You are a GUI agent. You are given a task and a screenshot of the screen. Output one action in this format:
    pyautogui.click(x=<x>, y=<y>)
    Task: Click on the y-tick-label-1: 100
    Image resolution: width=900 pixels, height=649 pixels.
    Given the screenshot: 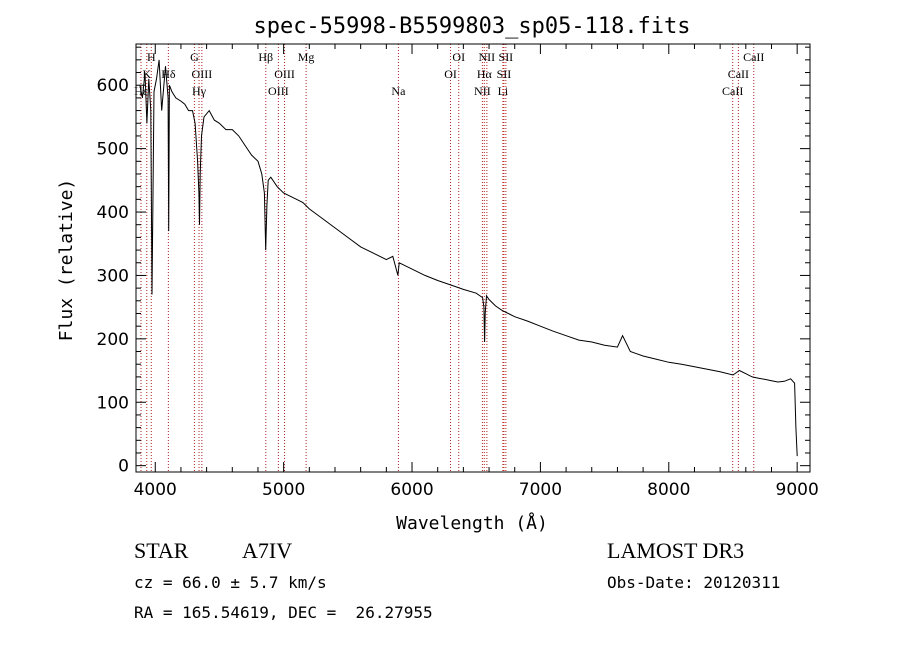 What is the action you would take?
    pyautogui.click(x=113, y=403)
    